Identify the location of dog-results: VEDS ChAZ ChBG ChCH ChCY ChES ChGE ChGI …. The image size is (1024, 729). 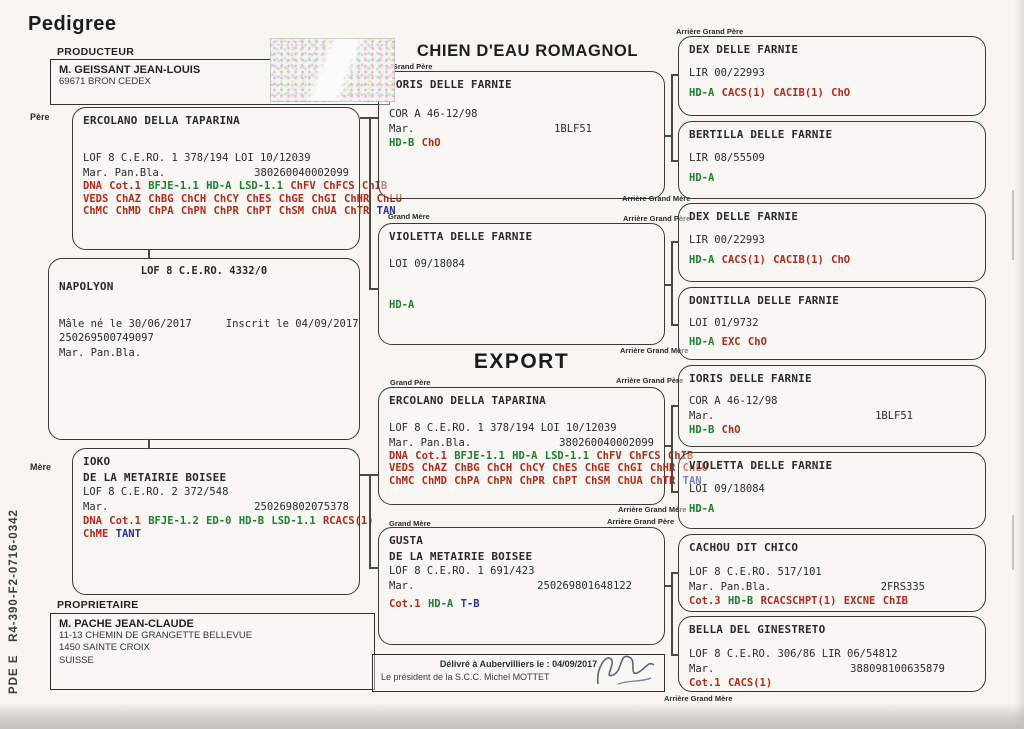
(548, 468).